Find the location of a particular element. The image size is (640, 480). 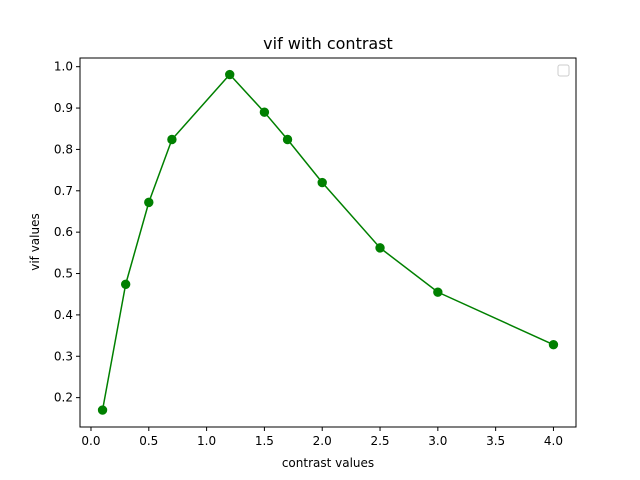

y-tick-label: 0.5 is located at coordinates (63, 274).